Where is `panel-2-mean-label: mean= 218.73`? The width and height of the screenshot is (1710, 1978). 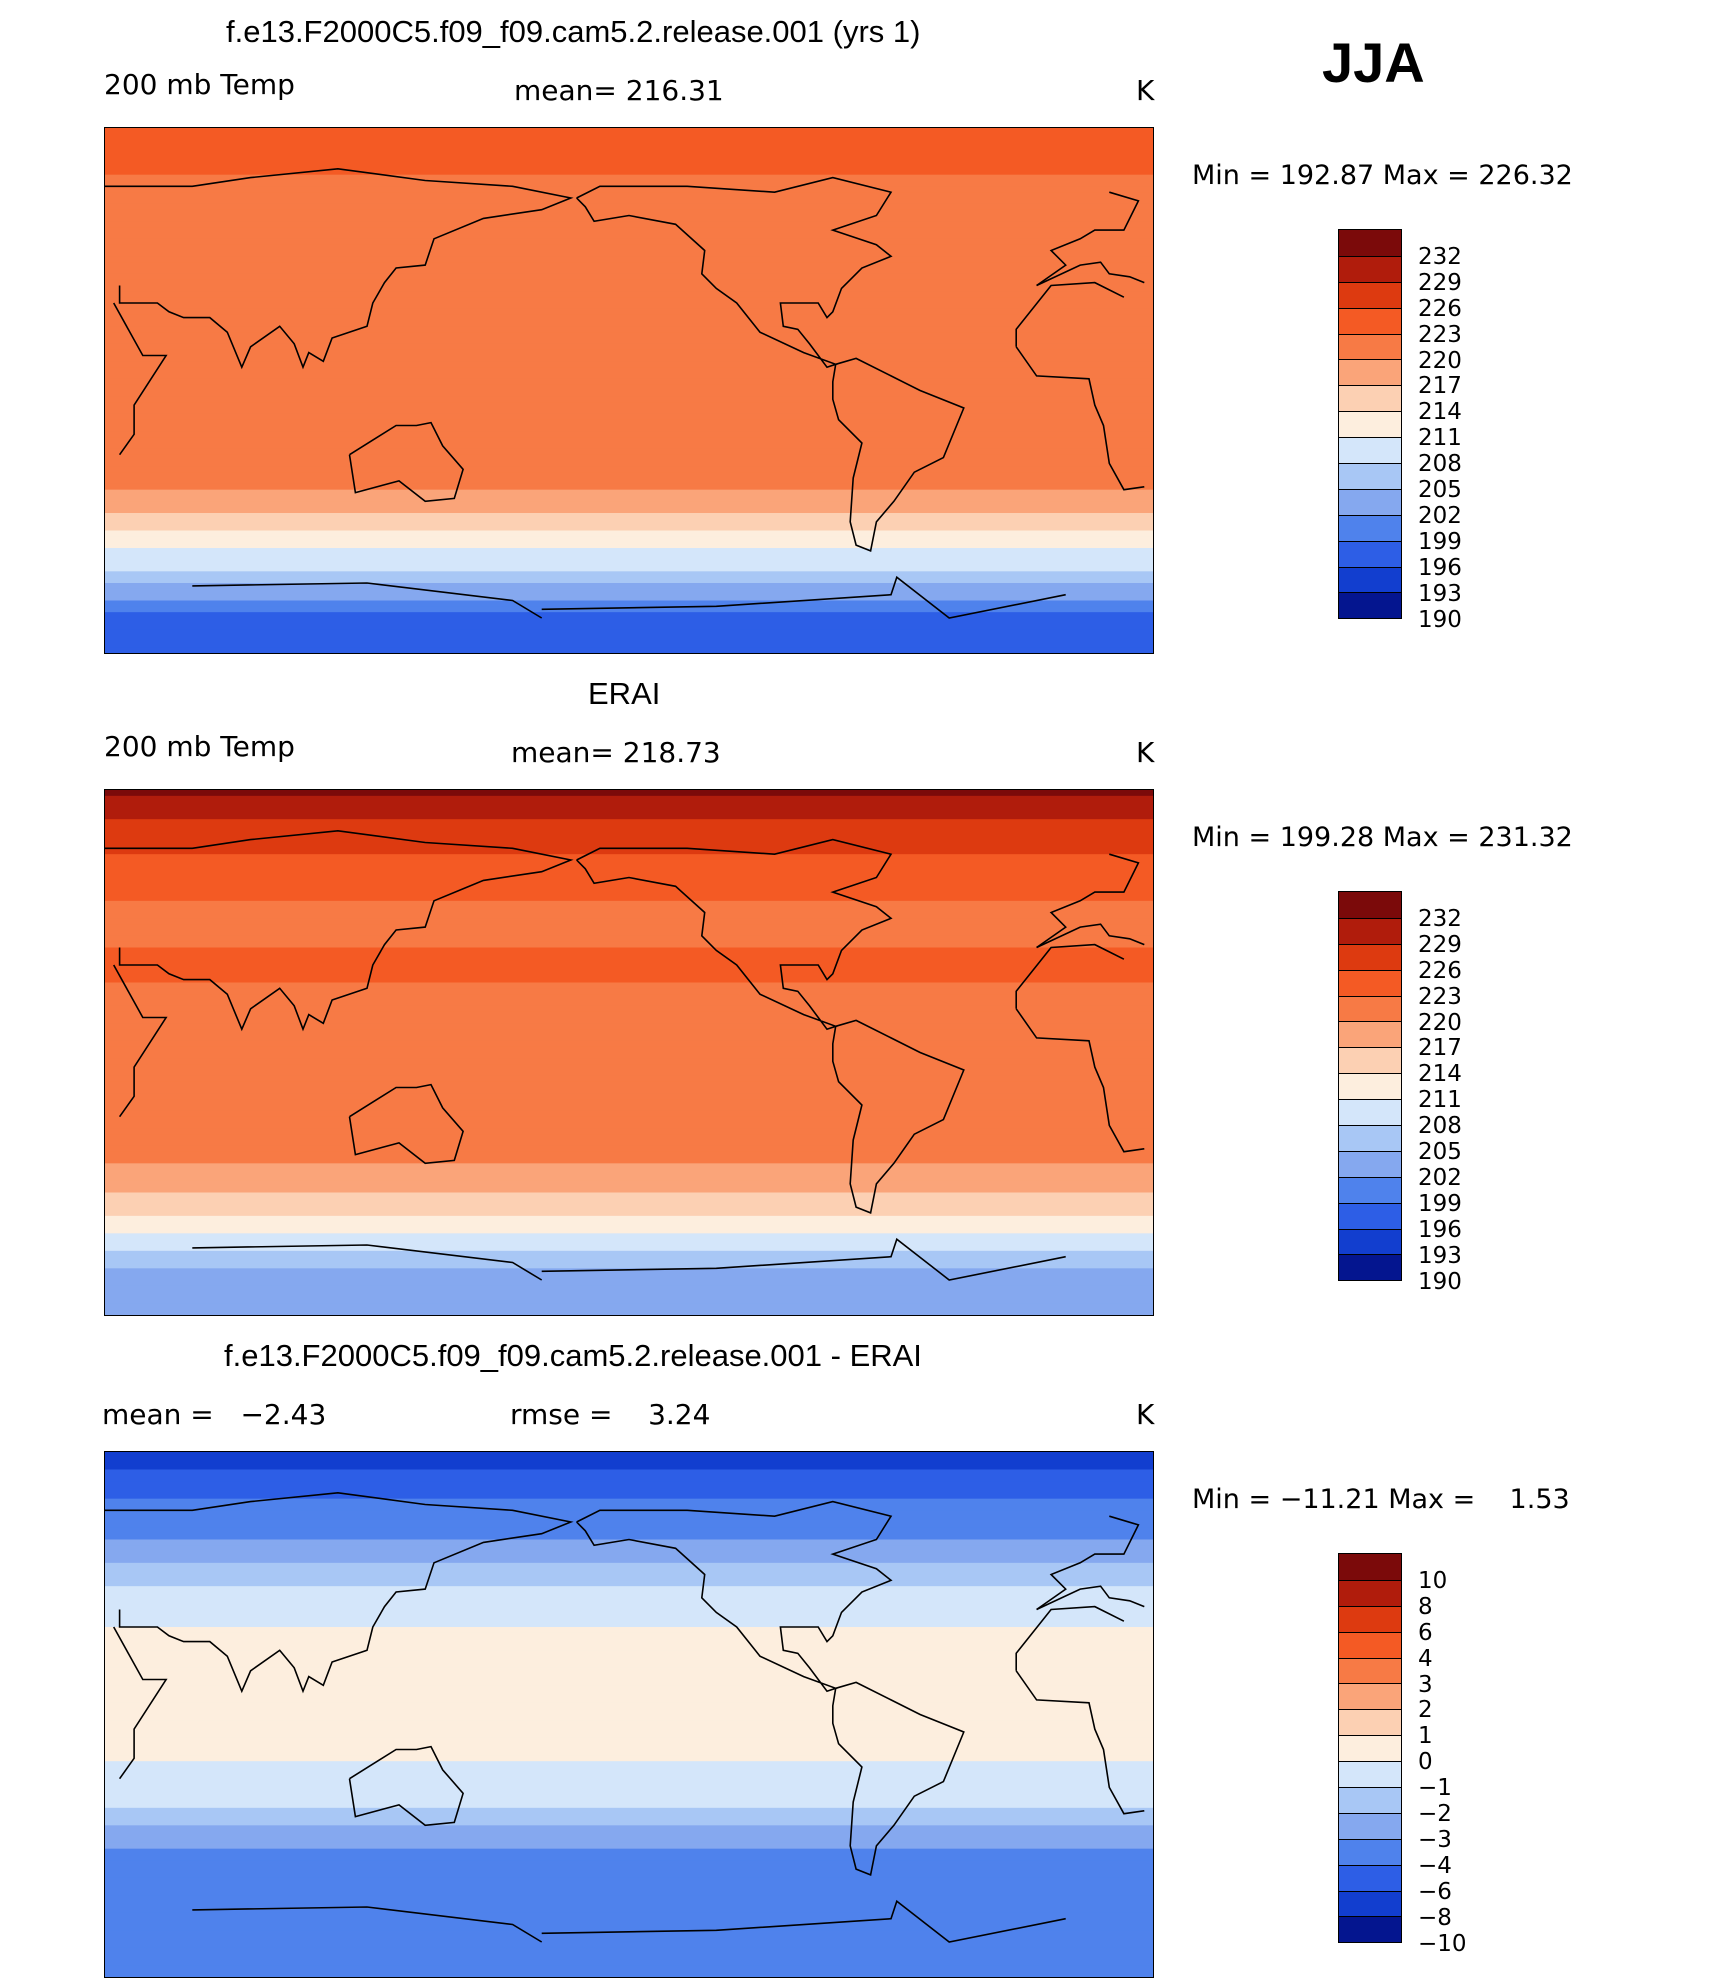 panel-2-mean-label: mean= 218.73 is located at coordinates (616, 752).